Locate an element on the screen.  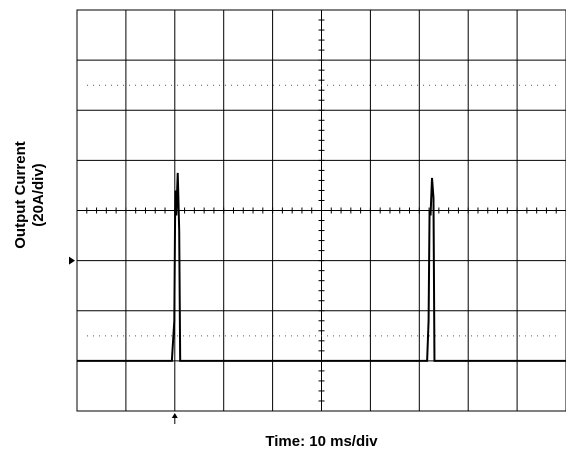
ground-level-marker is located at coordinates (72, 260).